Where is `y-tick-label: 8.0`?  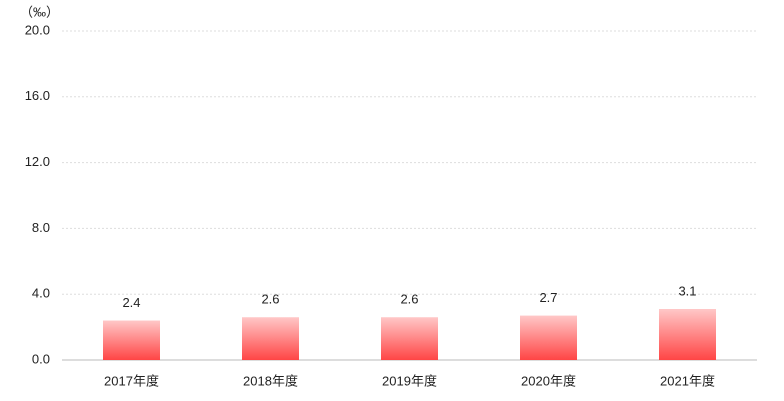
y-tick-label: 8.0 is located at coordinates (41, 227).